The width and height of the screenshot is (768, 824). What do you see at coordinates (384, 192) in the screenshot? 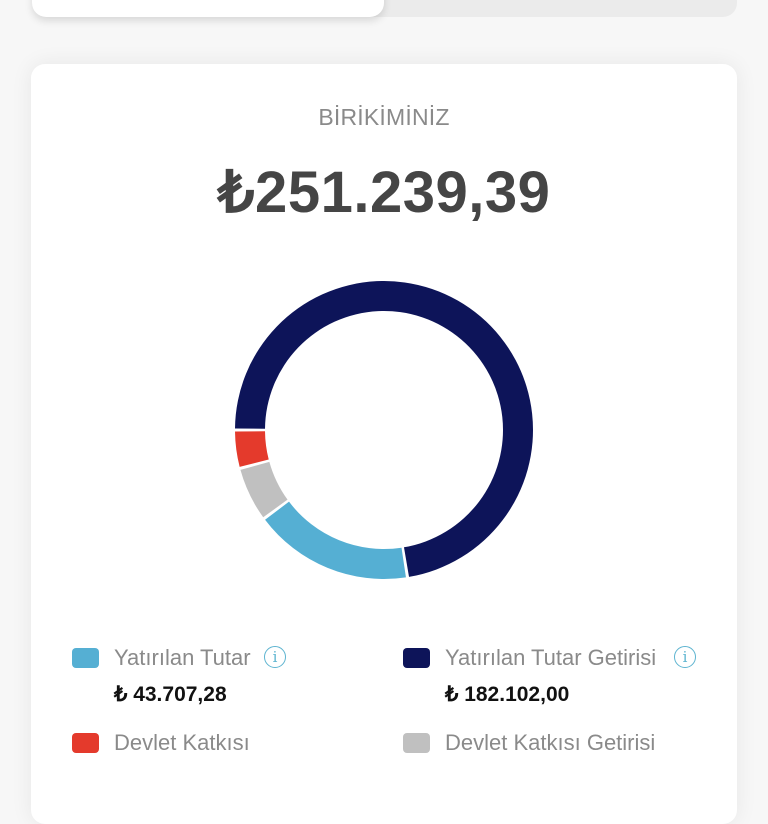
I see `total-savings-amount: ₺251.239,39` at bounding box center [384, 192].